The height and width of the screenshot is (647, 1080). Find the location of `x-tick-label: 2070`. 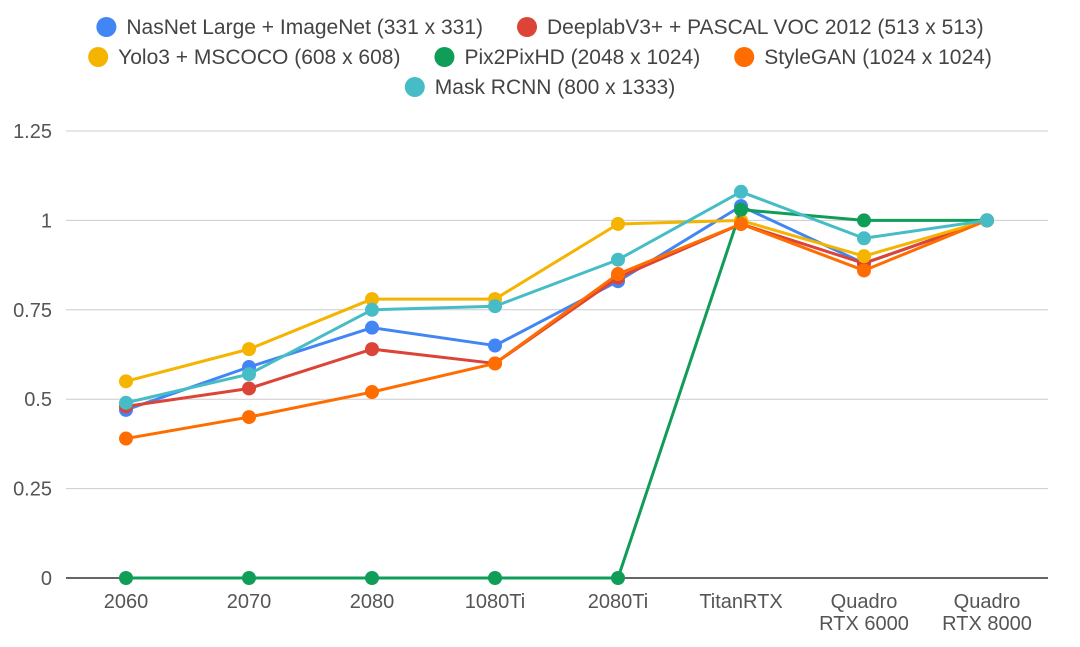

x-tick-label: 2070 is located at coordinates (249, 602).